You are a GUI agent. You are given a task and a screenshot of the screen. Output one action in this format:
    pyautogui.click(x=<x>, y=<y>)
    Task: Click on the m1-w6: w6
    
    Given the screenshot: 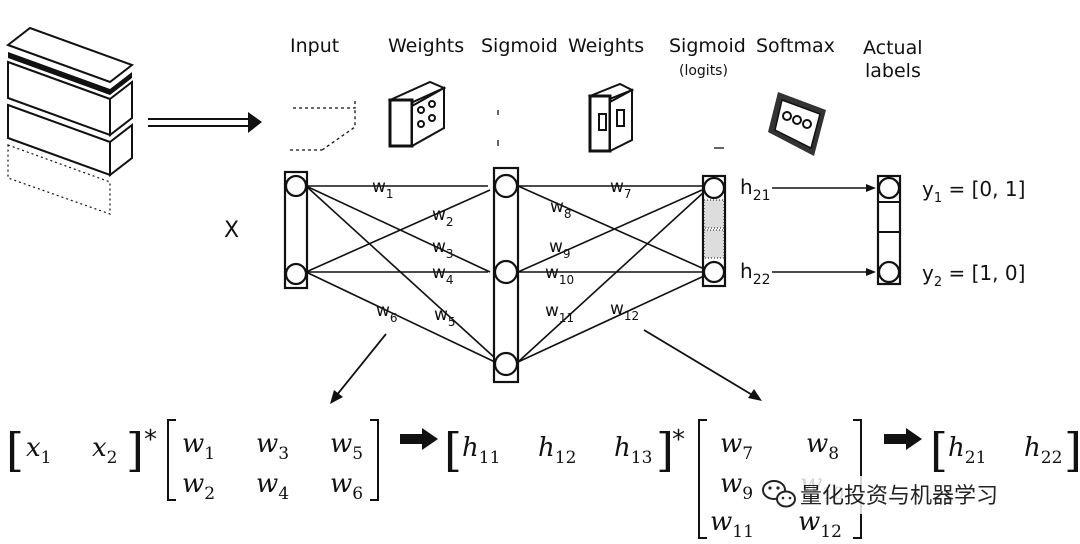 What is the action you would take?
    pyautogui.click(x=346, y=486)
    